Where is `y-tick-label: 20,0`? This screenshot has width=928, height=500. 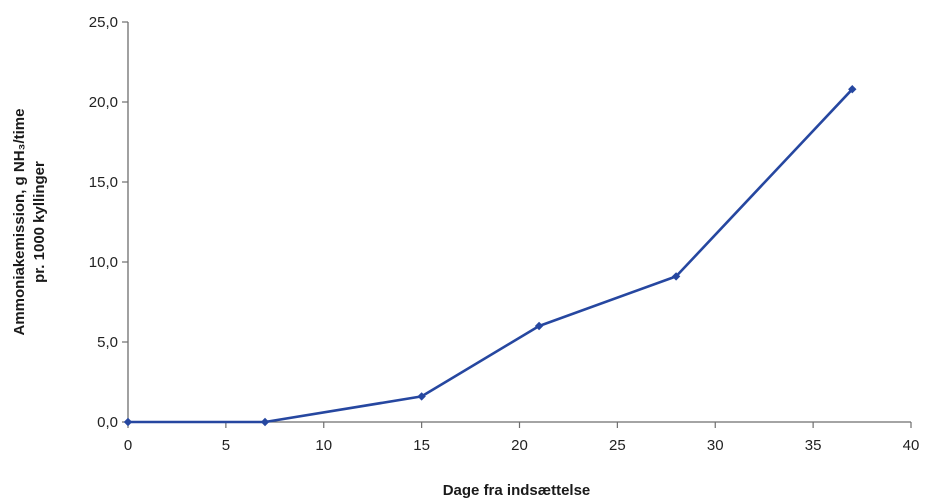
y-tick-label: 20,0 is located at coordinates (103, 102).